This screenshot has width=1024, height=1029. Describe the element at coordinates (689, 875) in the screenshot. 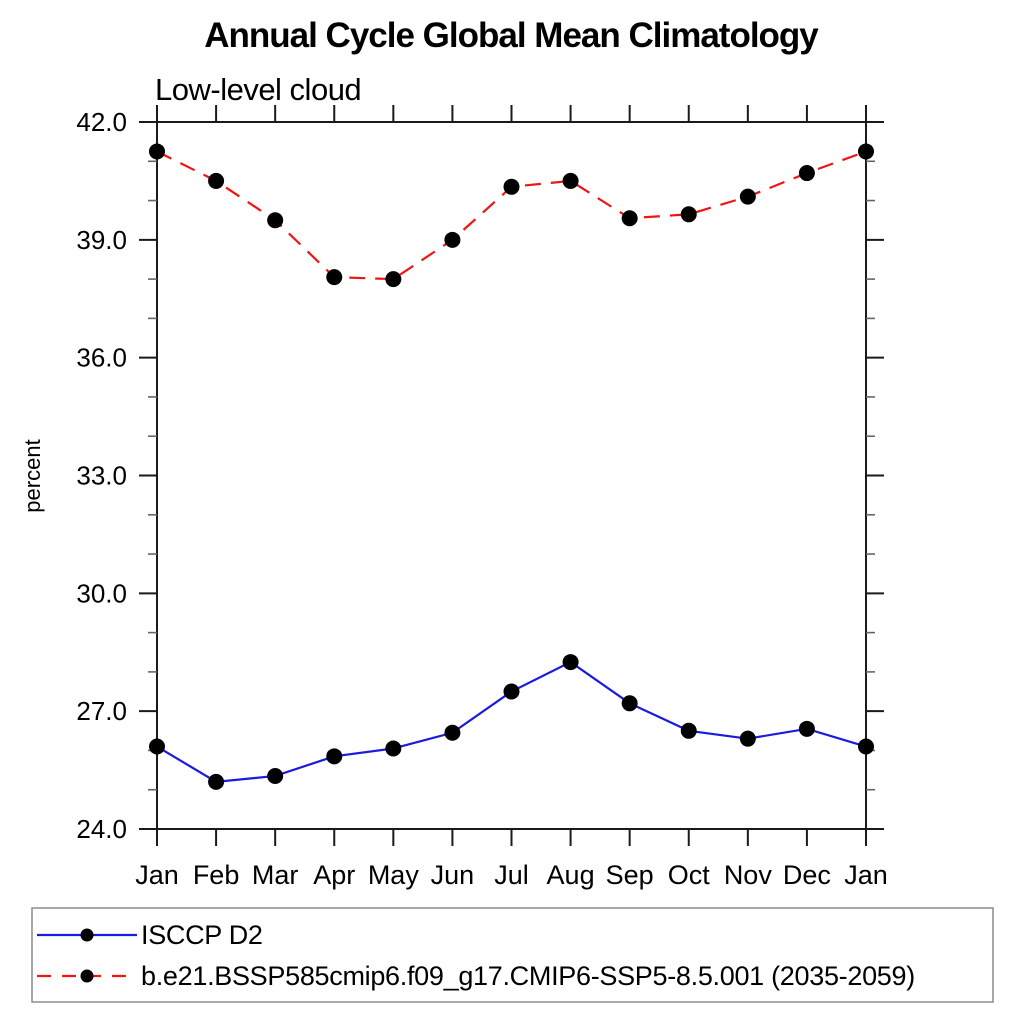

I see `x-tick-label: Oct` at that location.